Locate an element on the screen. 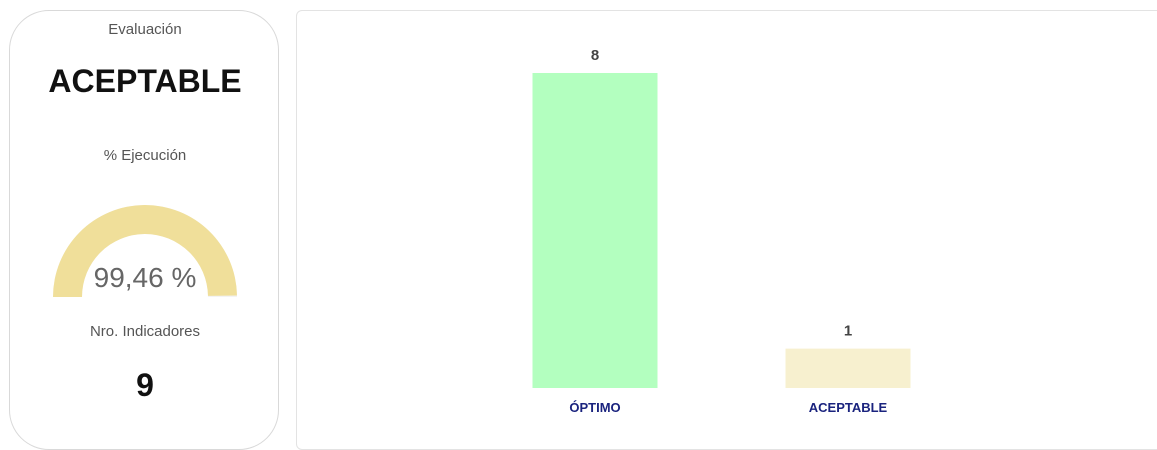 This screenshot has width=1157, height=450. gauge-fill is located at coordinates (145, 251).